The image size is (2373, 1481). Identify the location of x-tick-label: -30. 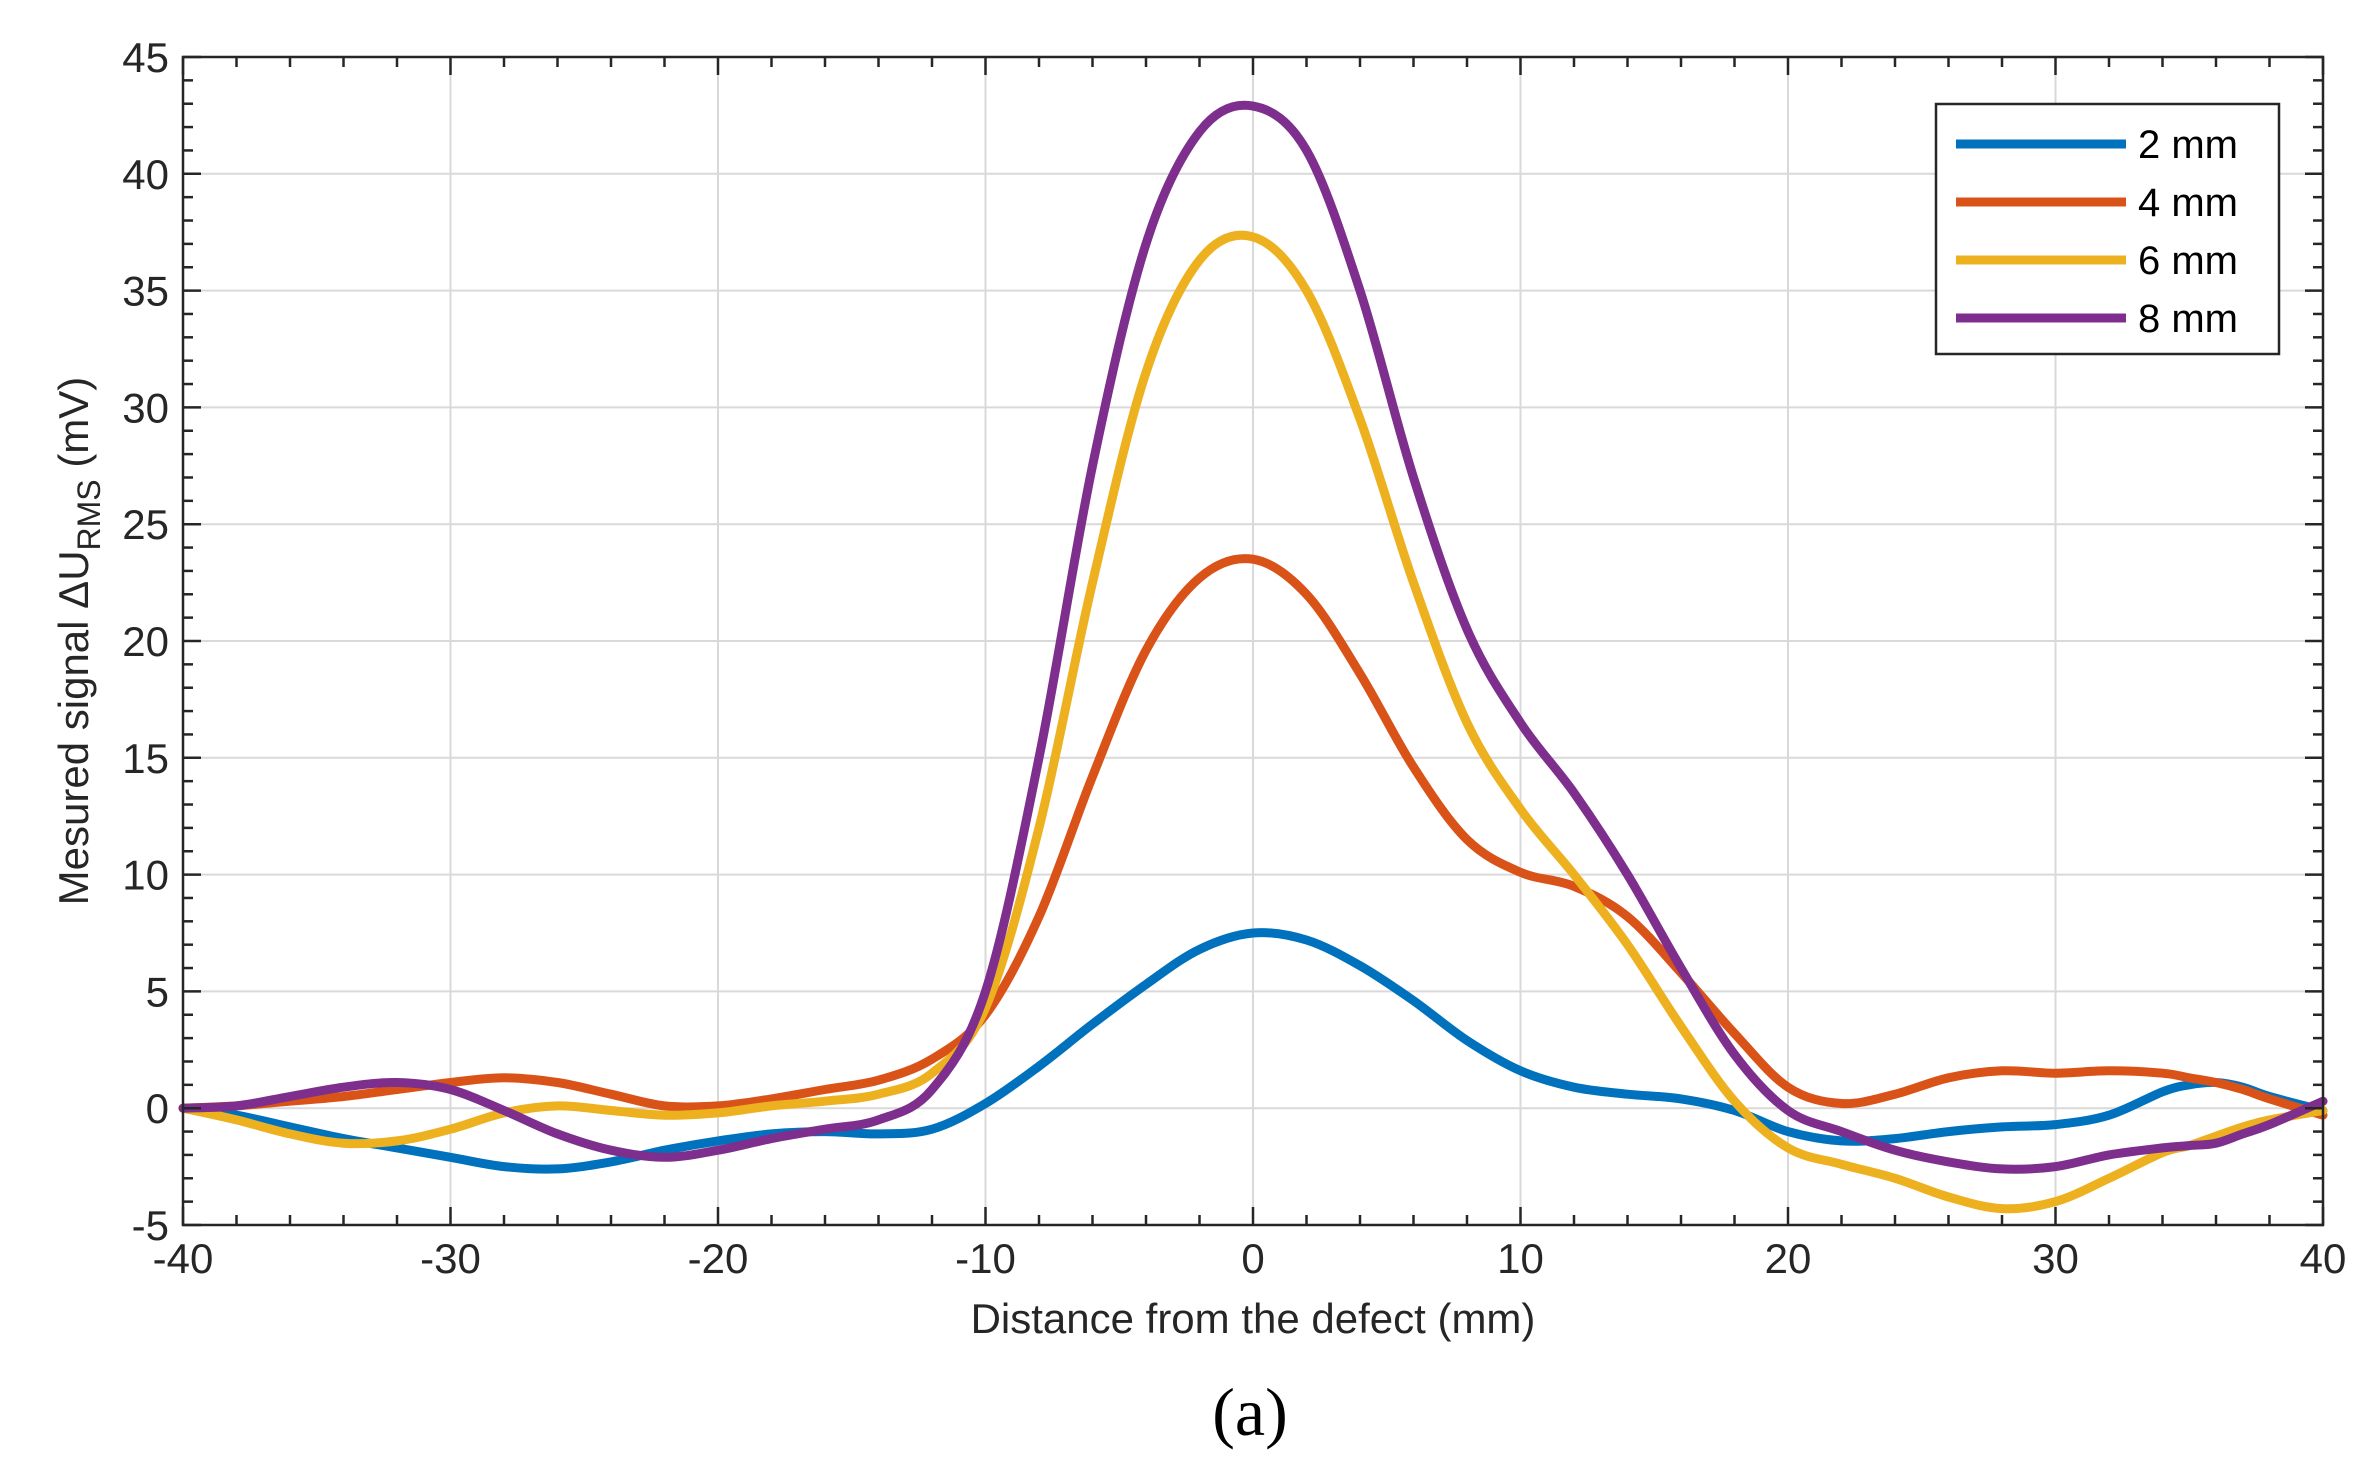
(450, 1258).